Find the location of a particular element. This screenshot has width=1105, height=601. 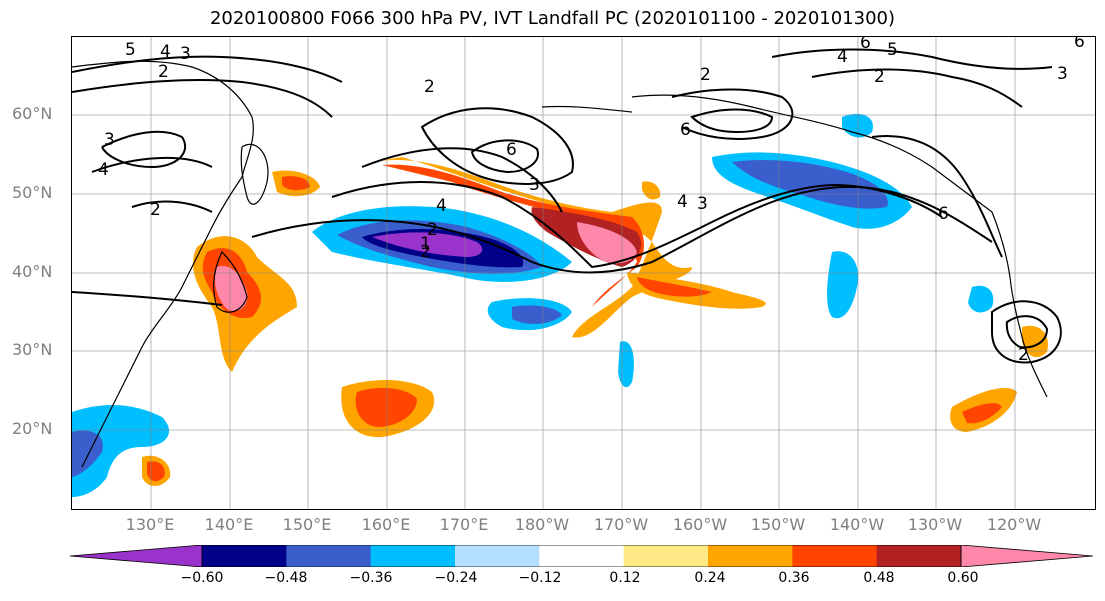

contour-label: 1 is located at coordinates (425, 244).